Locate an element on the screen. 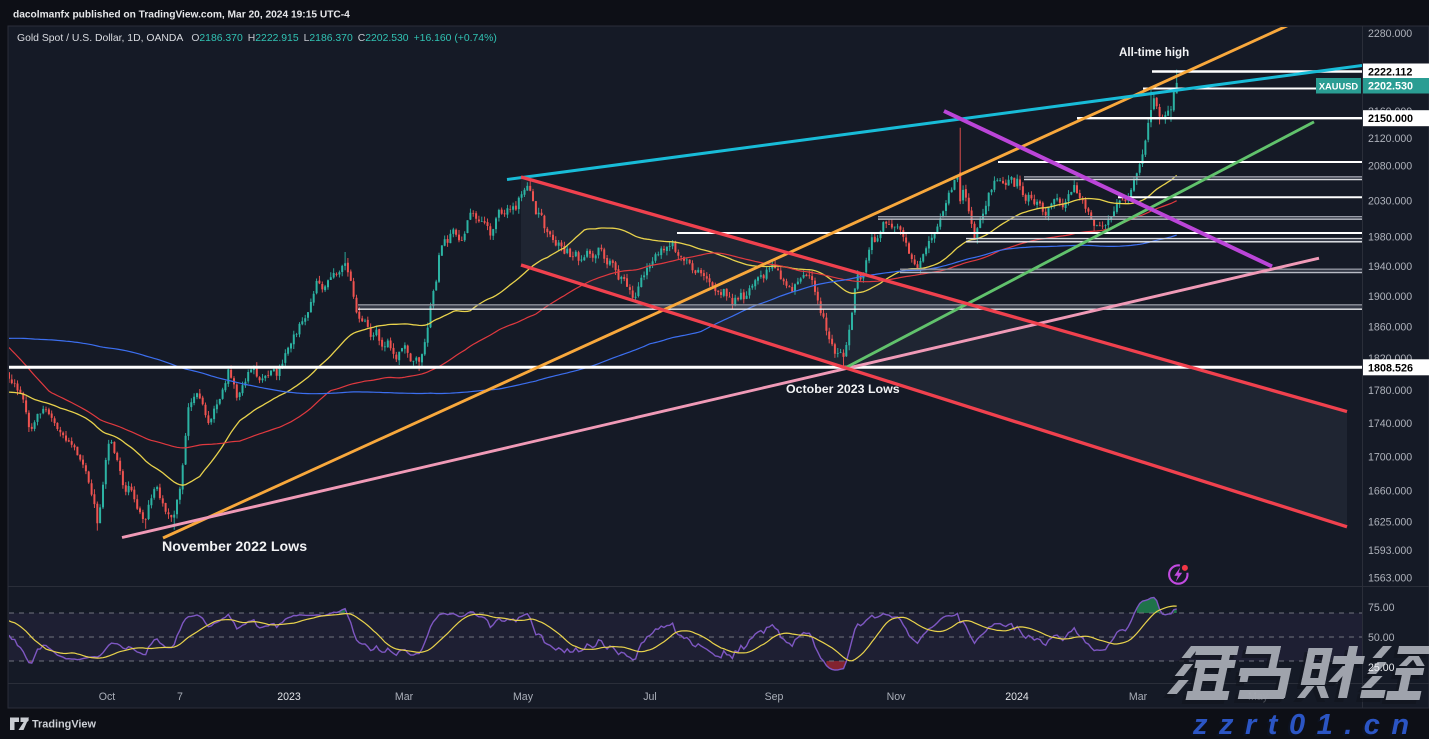 The image size is (1429, 739). svg-text: 25.00 is located at coordinates (1381, 668).